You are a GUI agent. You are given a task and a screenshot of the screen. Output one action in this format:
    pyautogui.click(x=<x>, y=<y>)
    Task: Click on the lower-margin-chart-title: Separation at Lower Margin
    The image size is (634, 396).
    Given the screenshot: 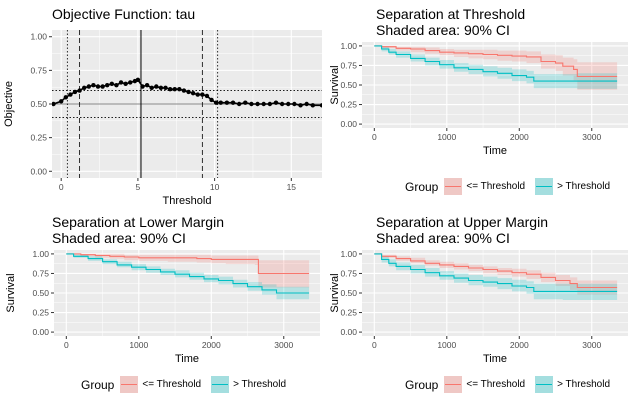 What is the action you would take?
    pyautogui.click(x=138, y=222)
    